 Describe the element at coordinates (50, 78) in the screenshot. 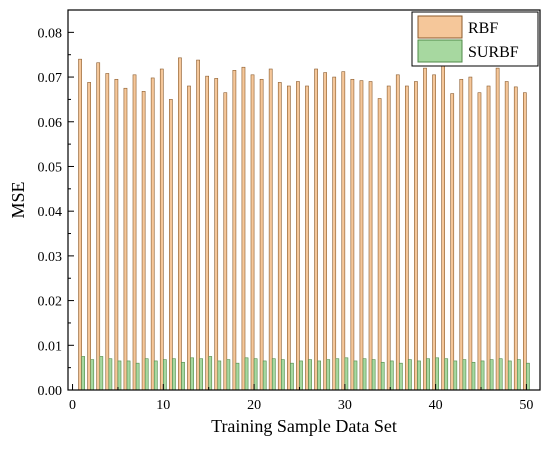

I see `y-tick-label: 0.07` at that location.